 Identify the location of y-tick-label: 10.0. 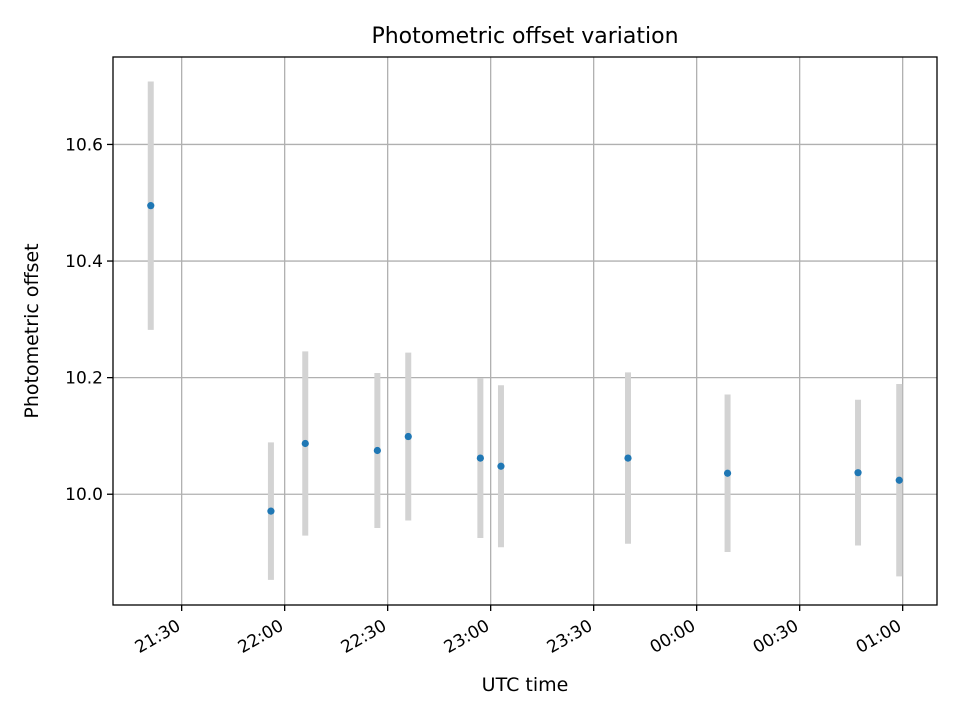
(84, 495).